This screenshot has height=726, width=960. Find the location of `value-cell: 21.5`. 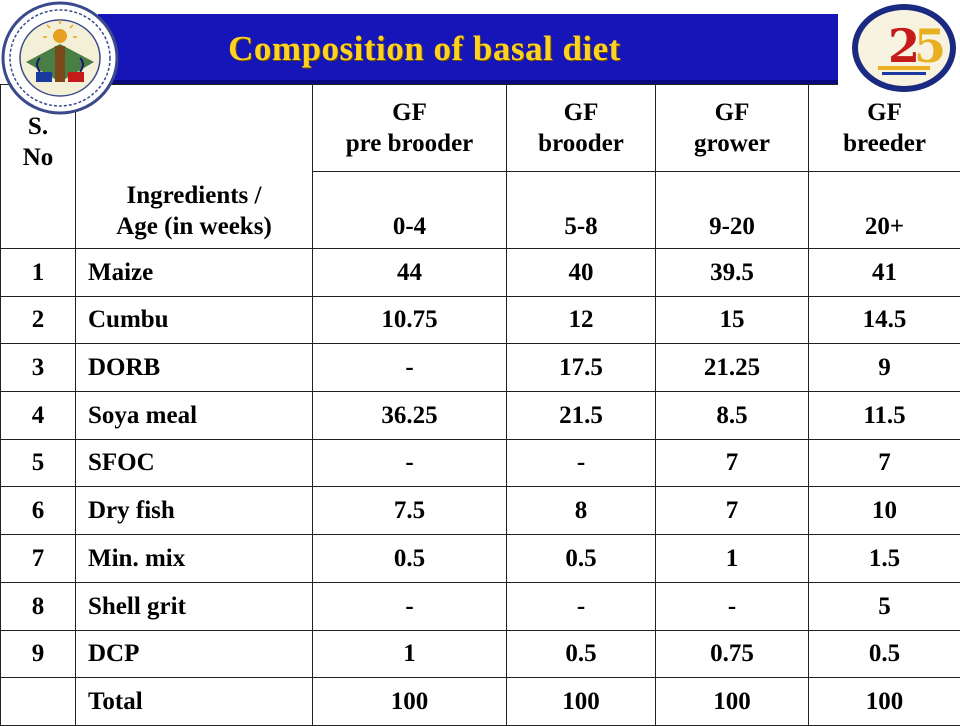

value-cell: 21.5 is located at coordinates (581, 416).